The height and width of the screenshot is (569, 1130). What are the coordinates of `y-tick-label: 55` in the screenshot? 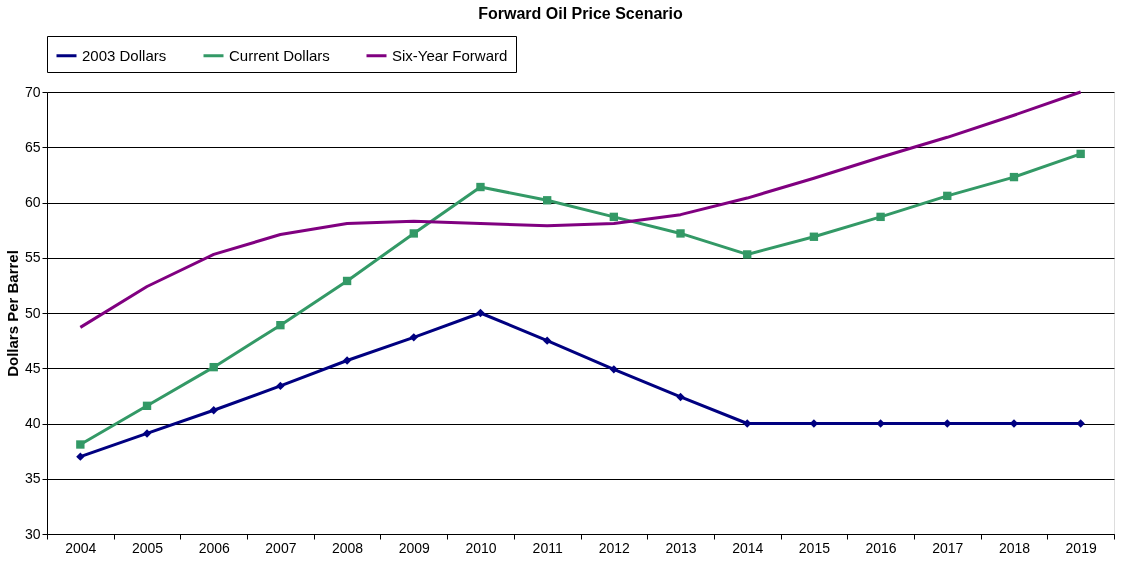 It's located at (32, 257).